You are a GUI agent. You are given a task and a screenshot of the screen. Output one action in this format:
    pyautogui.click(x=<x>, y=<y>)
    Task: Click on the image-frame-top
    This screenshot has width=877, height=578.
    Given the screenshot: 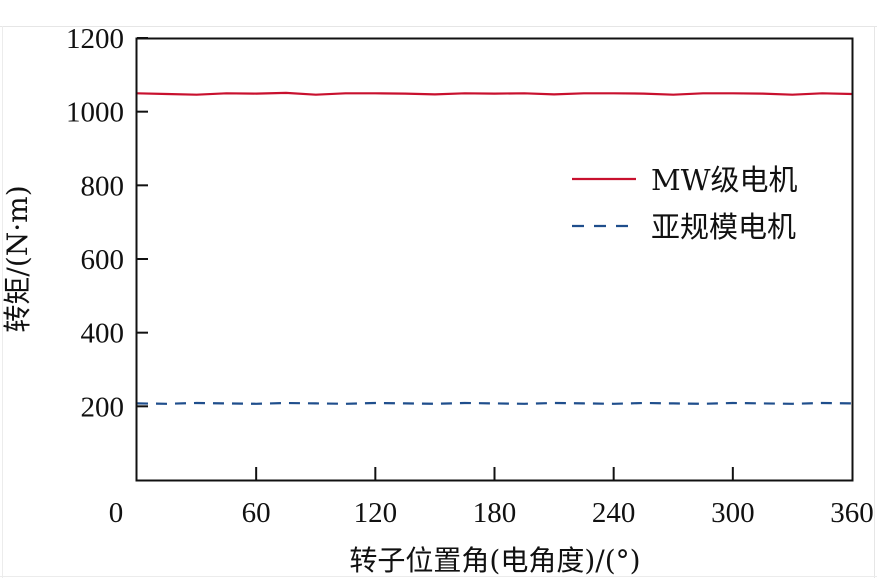 What is the action you would take?
    pyautogui.click(x=438, y=26)
    